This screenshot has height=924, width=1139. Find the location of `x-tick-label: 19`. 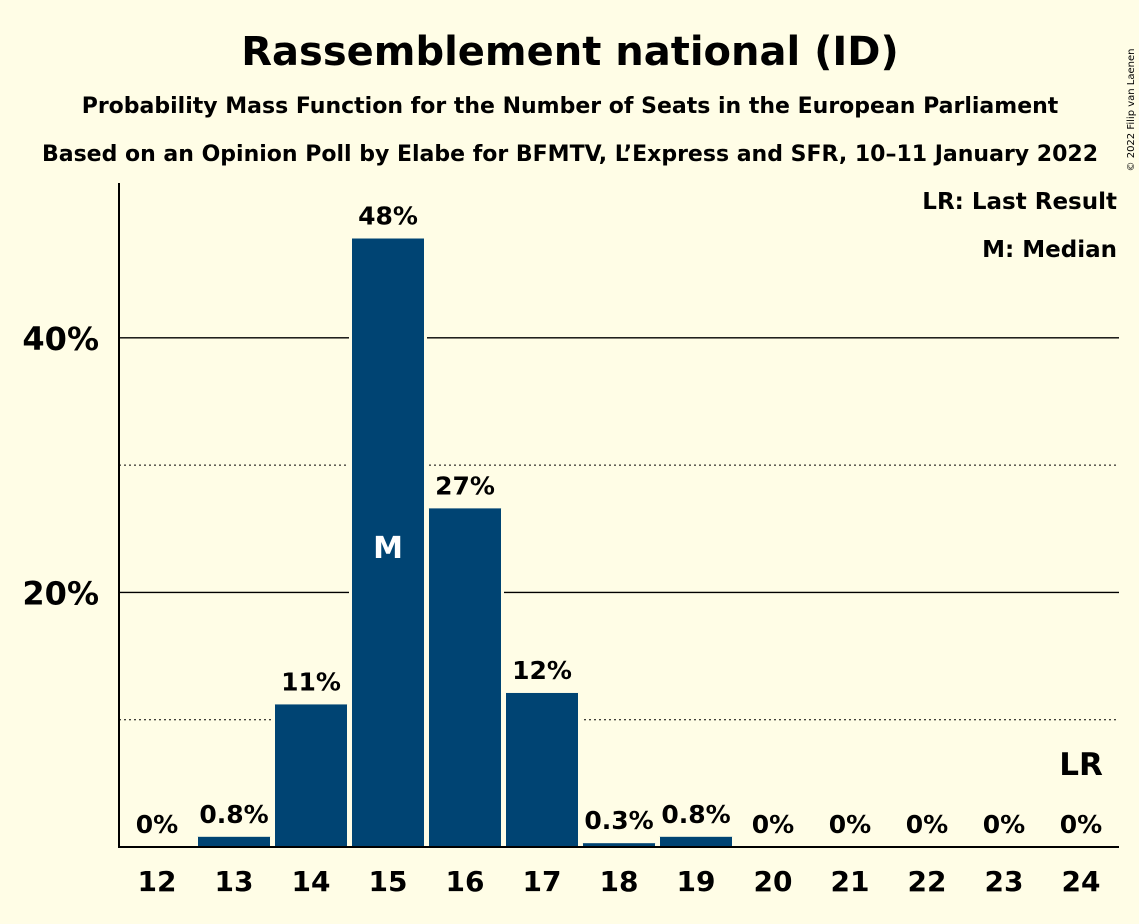

x-tick-label: 19 is located at coordinates (696, 881).